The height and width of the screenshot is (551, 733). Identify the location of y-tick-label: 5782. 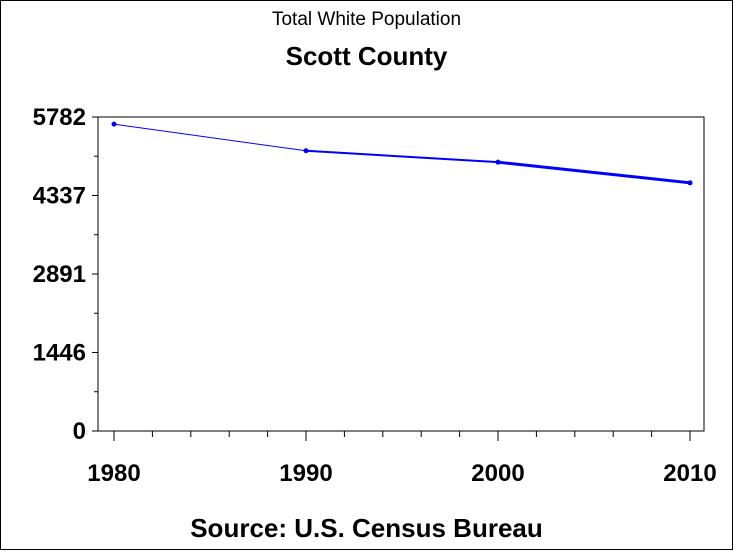
(59, 117).